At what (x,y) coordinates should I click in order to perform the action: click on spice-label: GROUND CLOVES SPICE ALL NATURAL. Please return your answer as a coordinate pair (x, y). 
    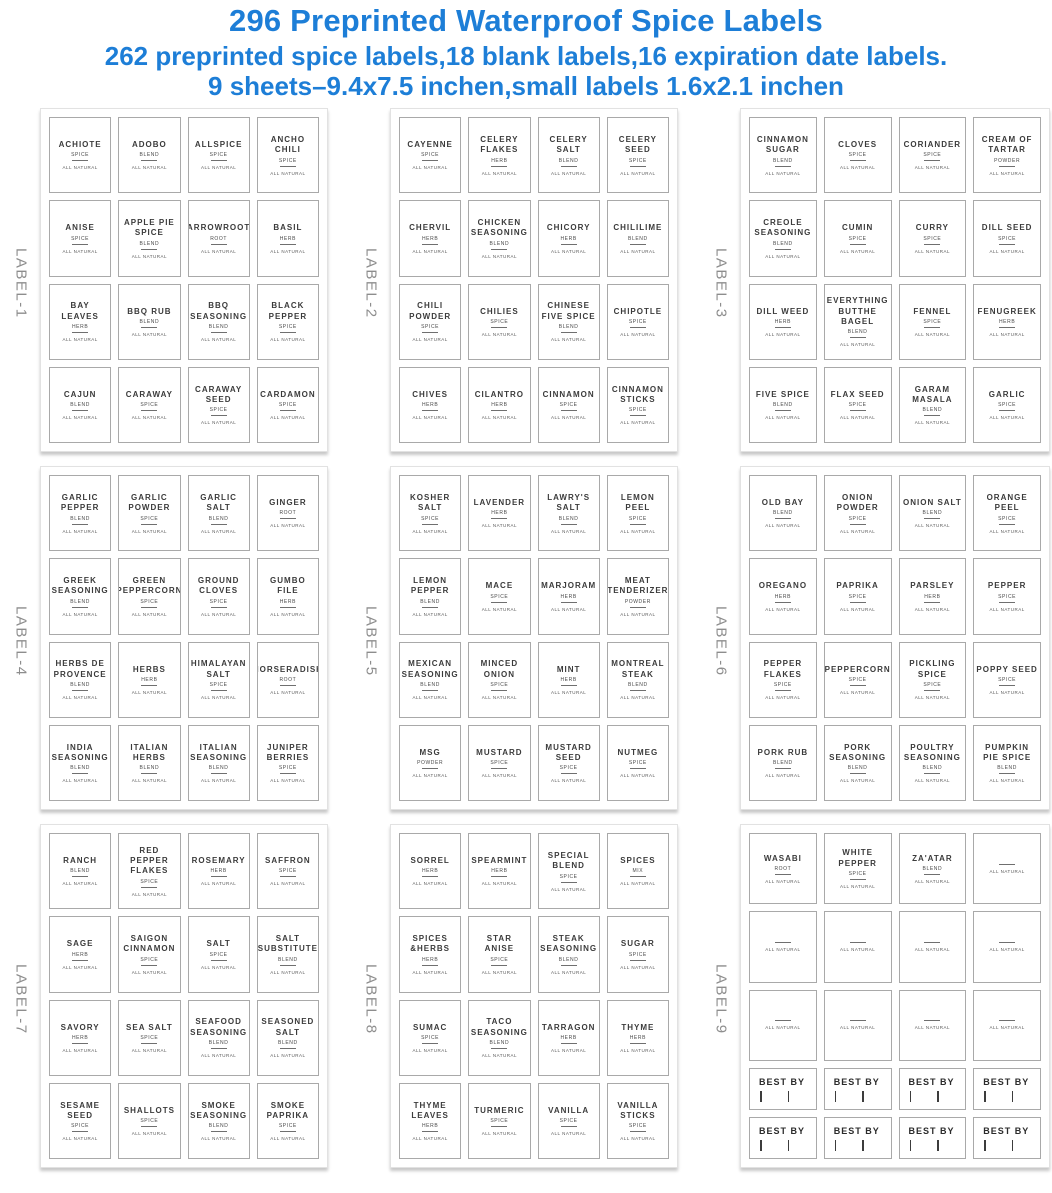
    Looking at the image, I should click on (218, 596).